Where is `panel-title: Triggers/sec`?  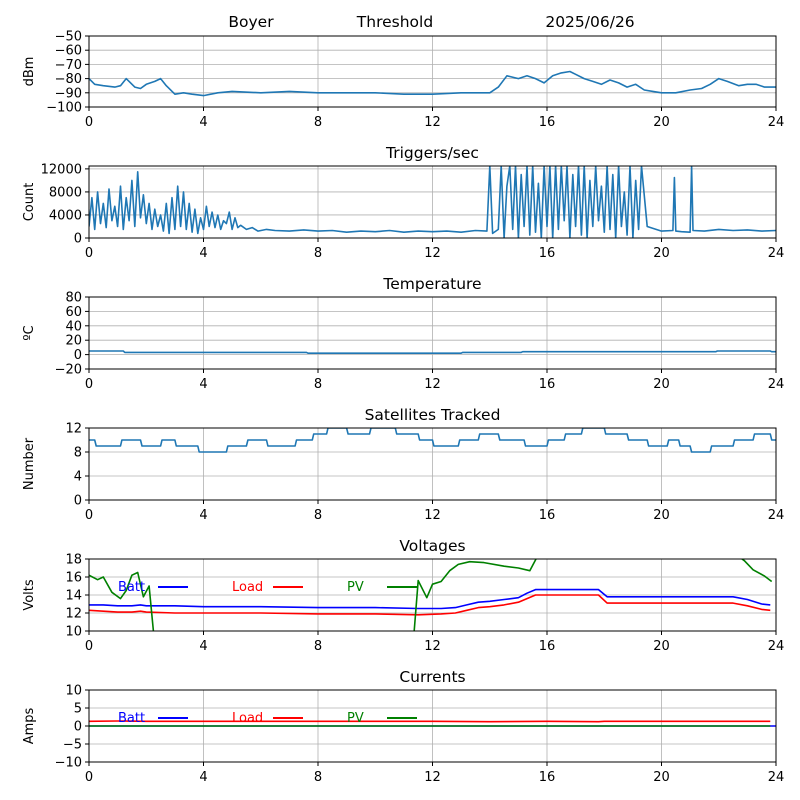 panel-title: Triggers/sec is located at coordinates (432, 153).